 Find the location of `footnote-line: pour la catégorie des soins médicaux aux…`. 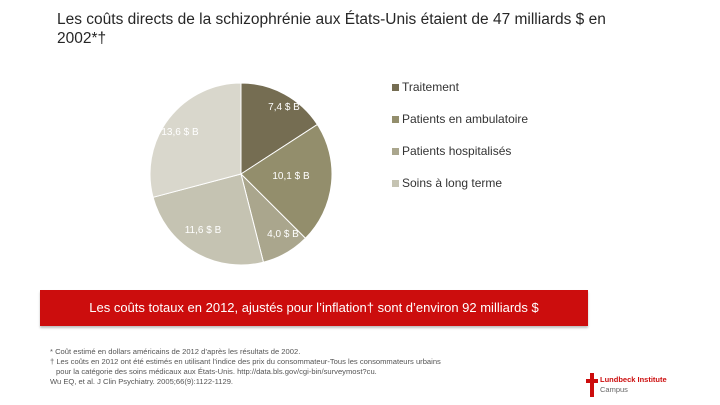

footnote-line: pour la catégorie des soins médicaux aux… is located at coordinates (216, 371).